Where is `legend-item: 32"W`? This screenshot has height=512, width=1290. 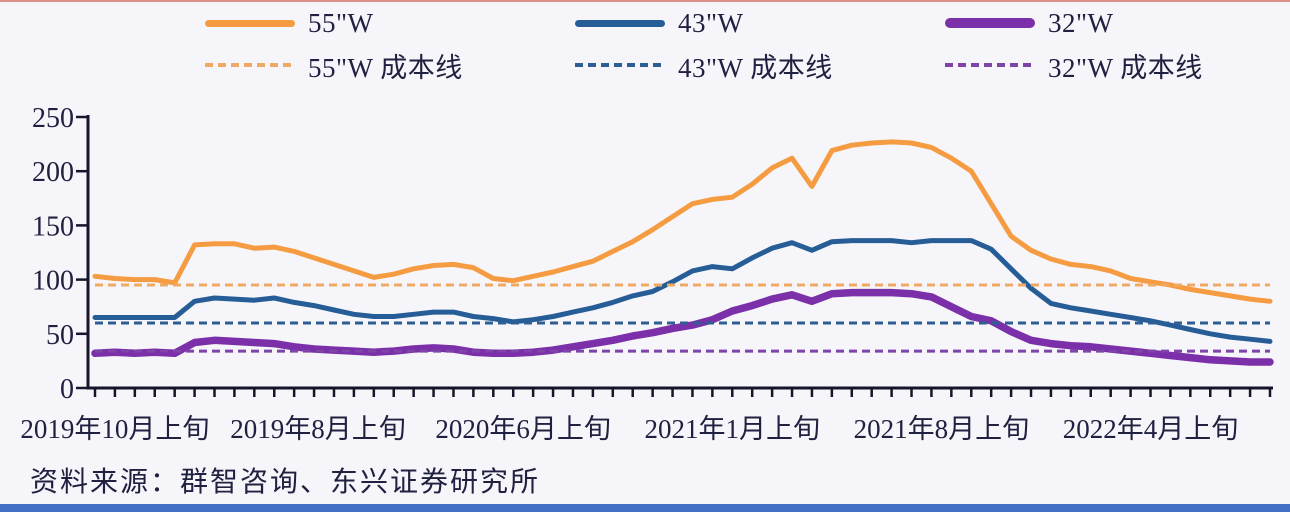
legend-item: 32"W is located at coordinates (1074, 23).